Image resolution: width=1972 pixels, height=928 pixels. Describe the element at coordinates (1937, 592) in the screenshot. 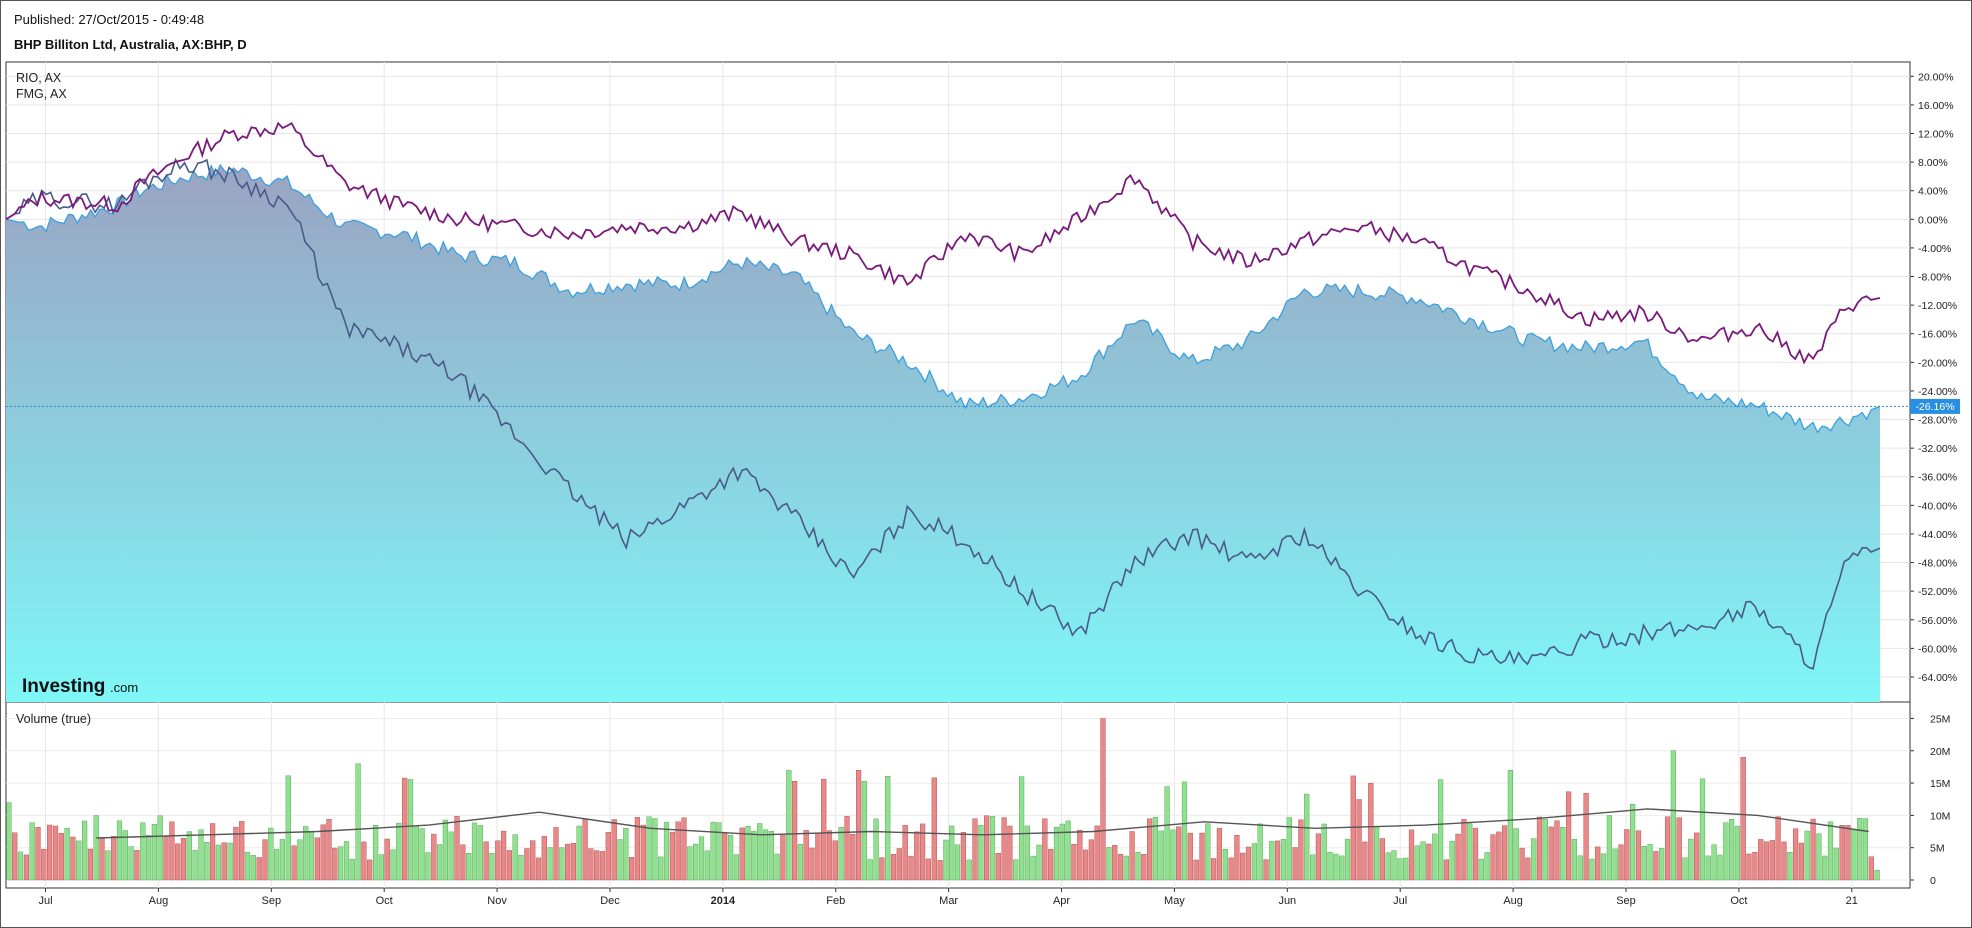

I see `y-tick-label: -52.00%` at that location.